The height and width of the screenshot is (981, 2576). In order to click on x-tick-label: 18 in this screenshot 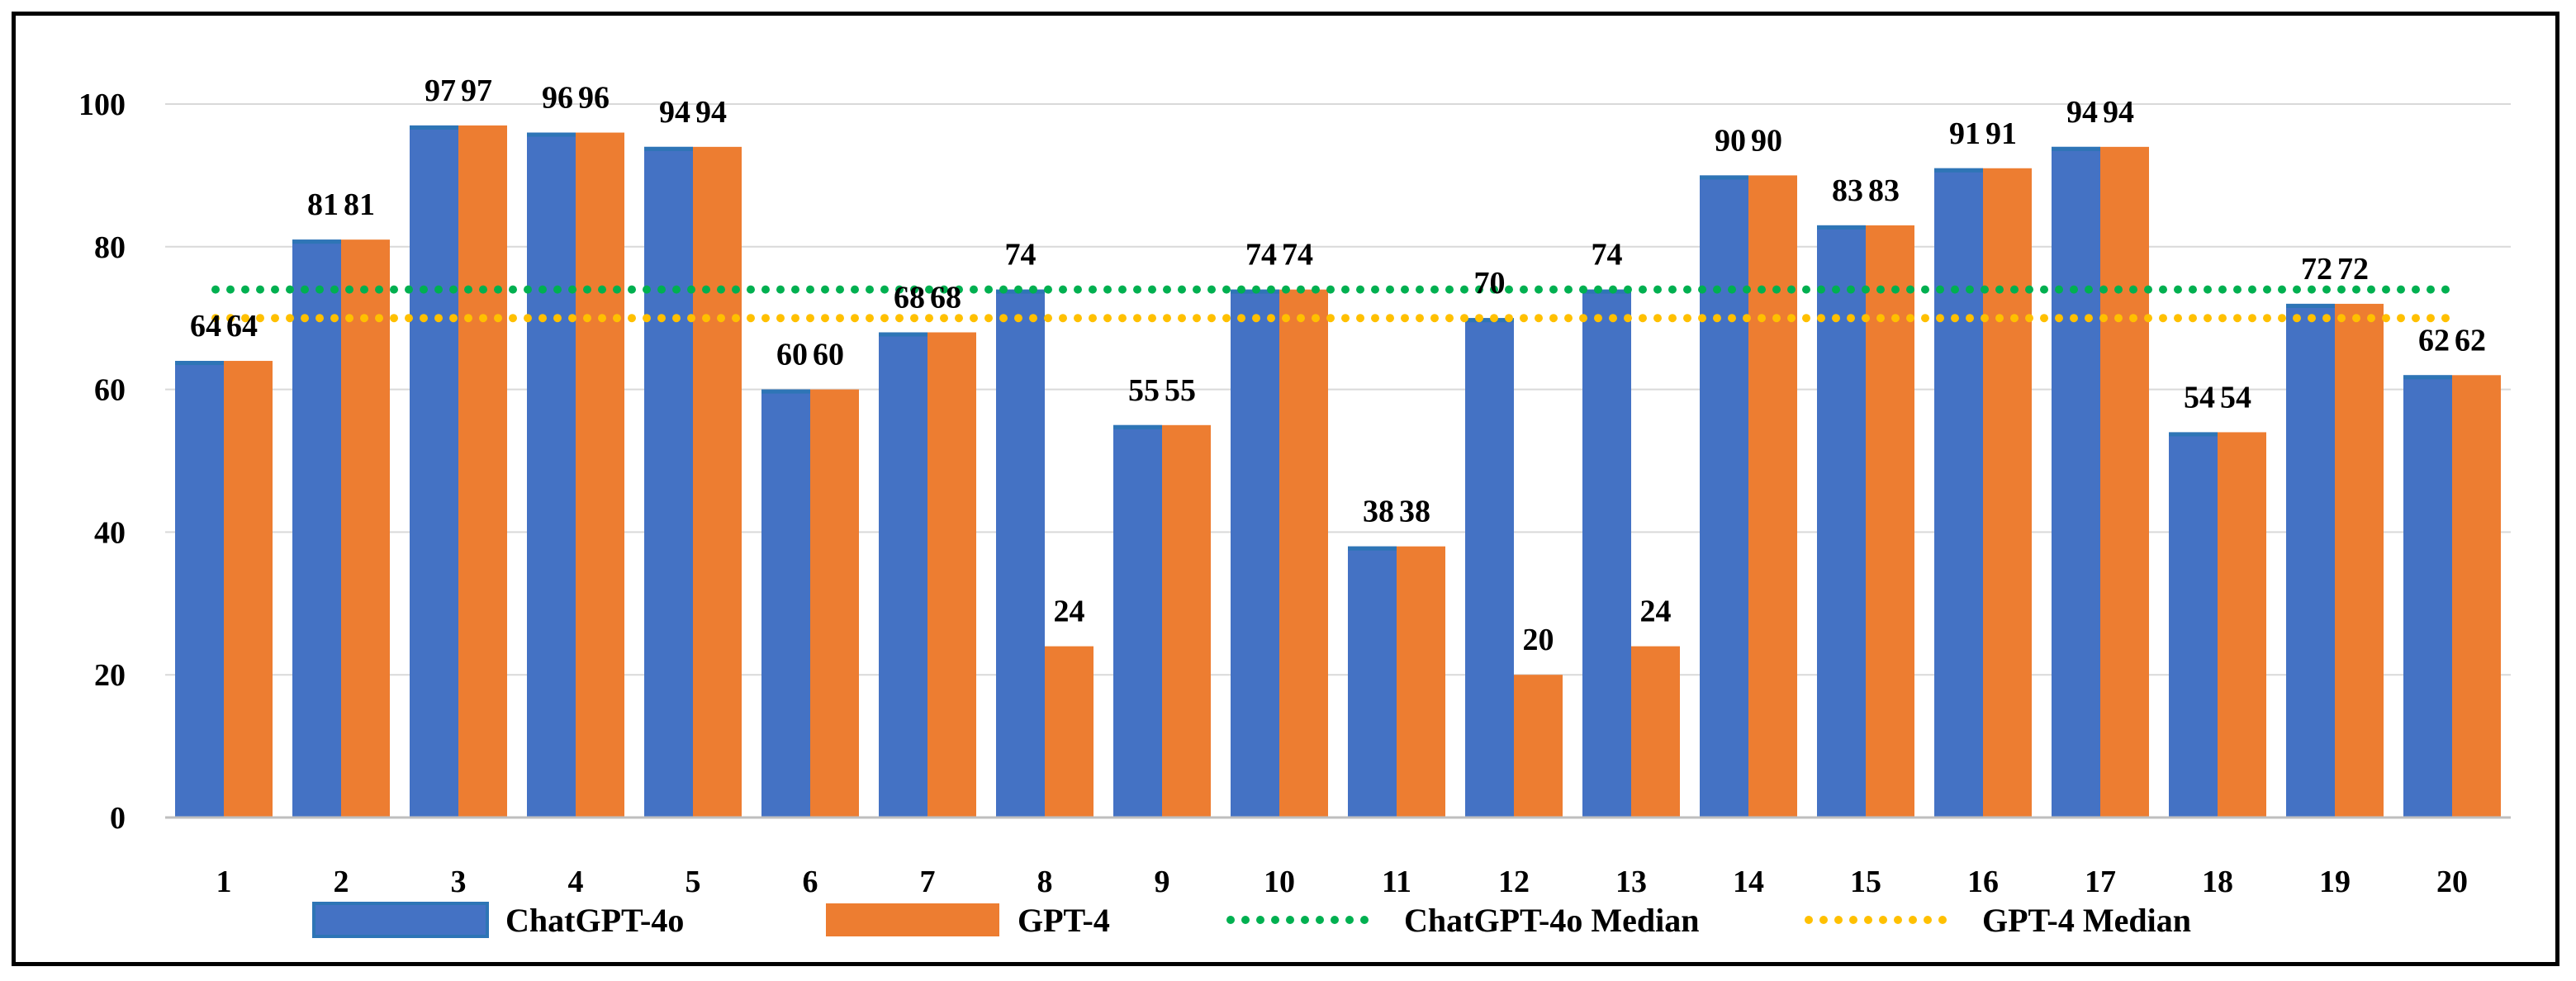, I will do `click(2217, 882)`.